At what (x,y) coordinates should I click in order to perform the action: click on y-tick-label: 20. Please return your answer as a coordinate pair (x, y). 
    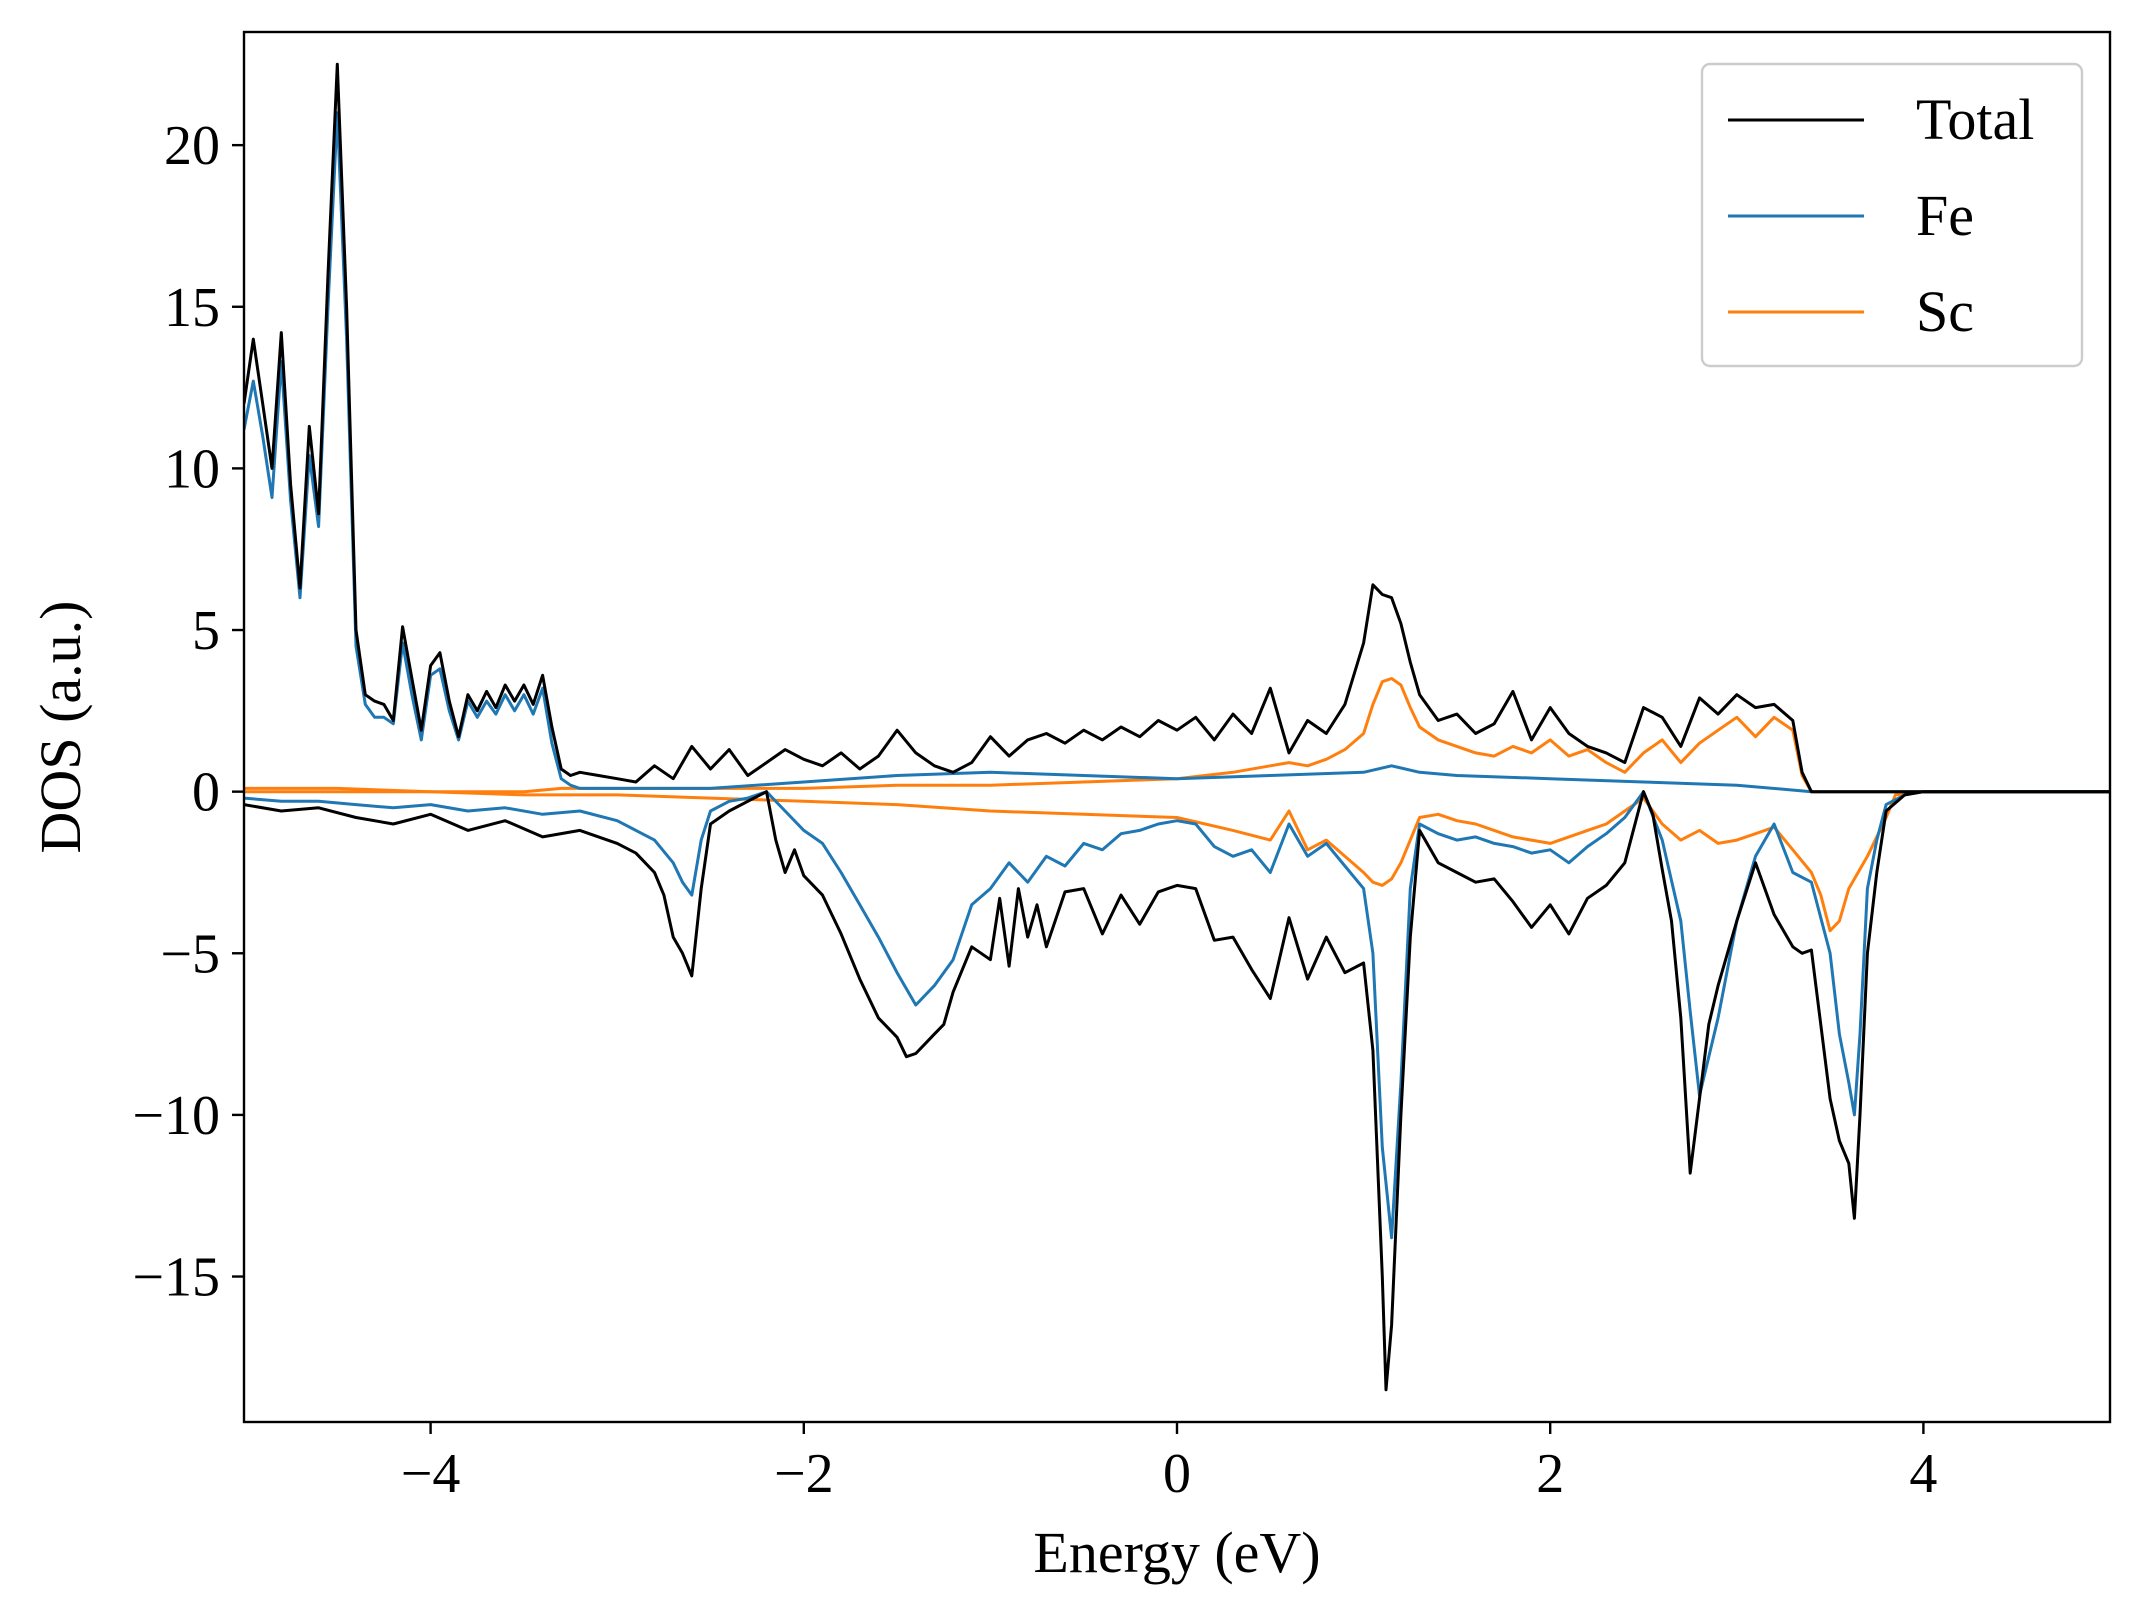
    Looking at the image, I should click on (192, 146).